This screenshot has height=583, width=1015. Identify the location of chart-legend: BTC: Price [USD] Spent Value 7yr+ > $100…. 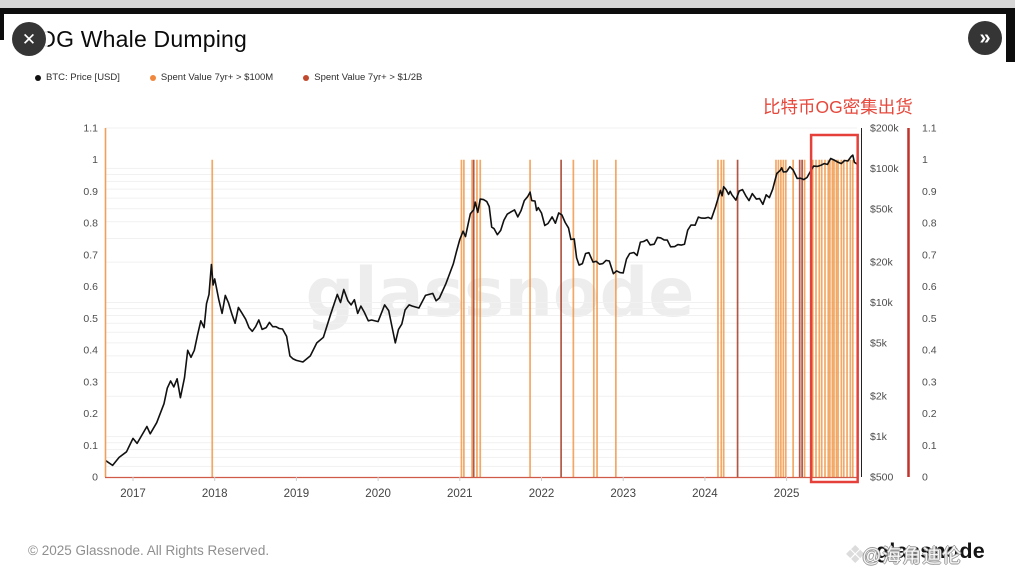
(228, 77).